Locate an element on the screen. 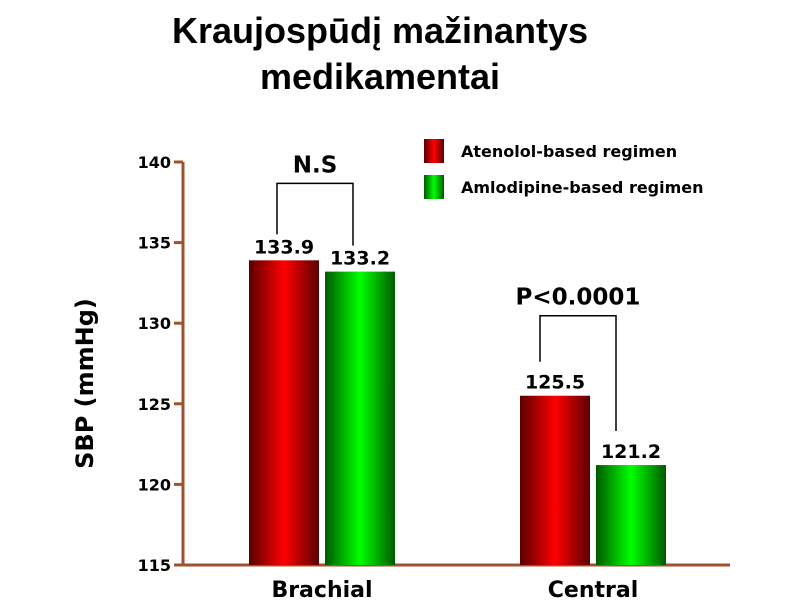  significance-label: N.S is located at coordinates (315, 165).